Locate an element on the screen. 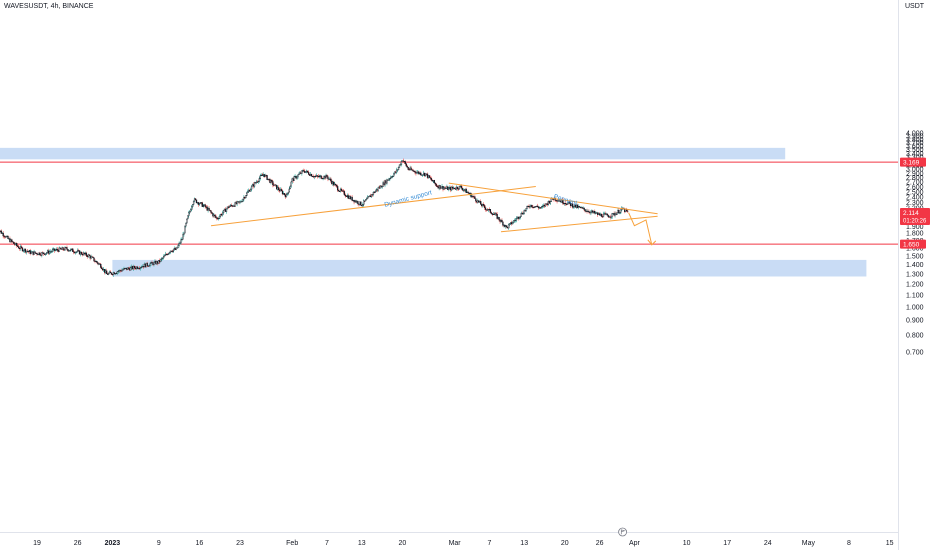 Image resolution: width=932 pixels, height=550 pixels. y-tick-label: 1.300 is located at coordinates (915, 275).